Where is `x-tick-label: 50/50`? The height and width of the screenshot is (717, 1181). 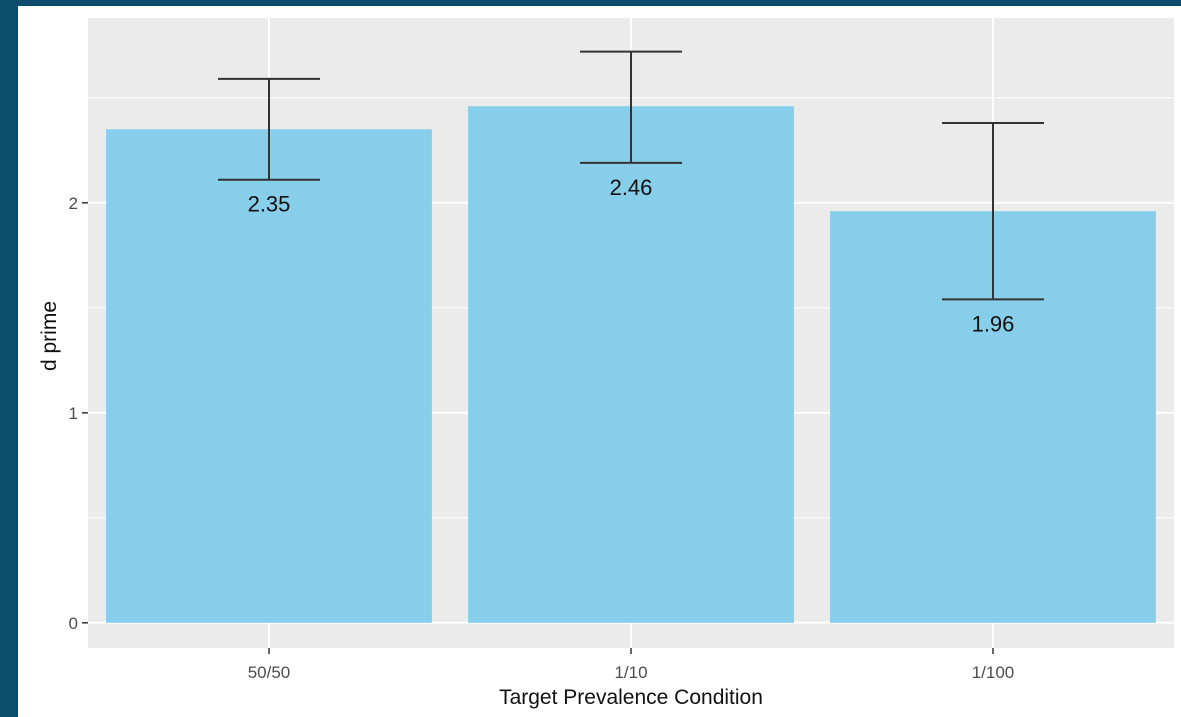 x-tick-label: 50/50 is located at coordinates (269, 672).